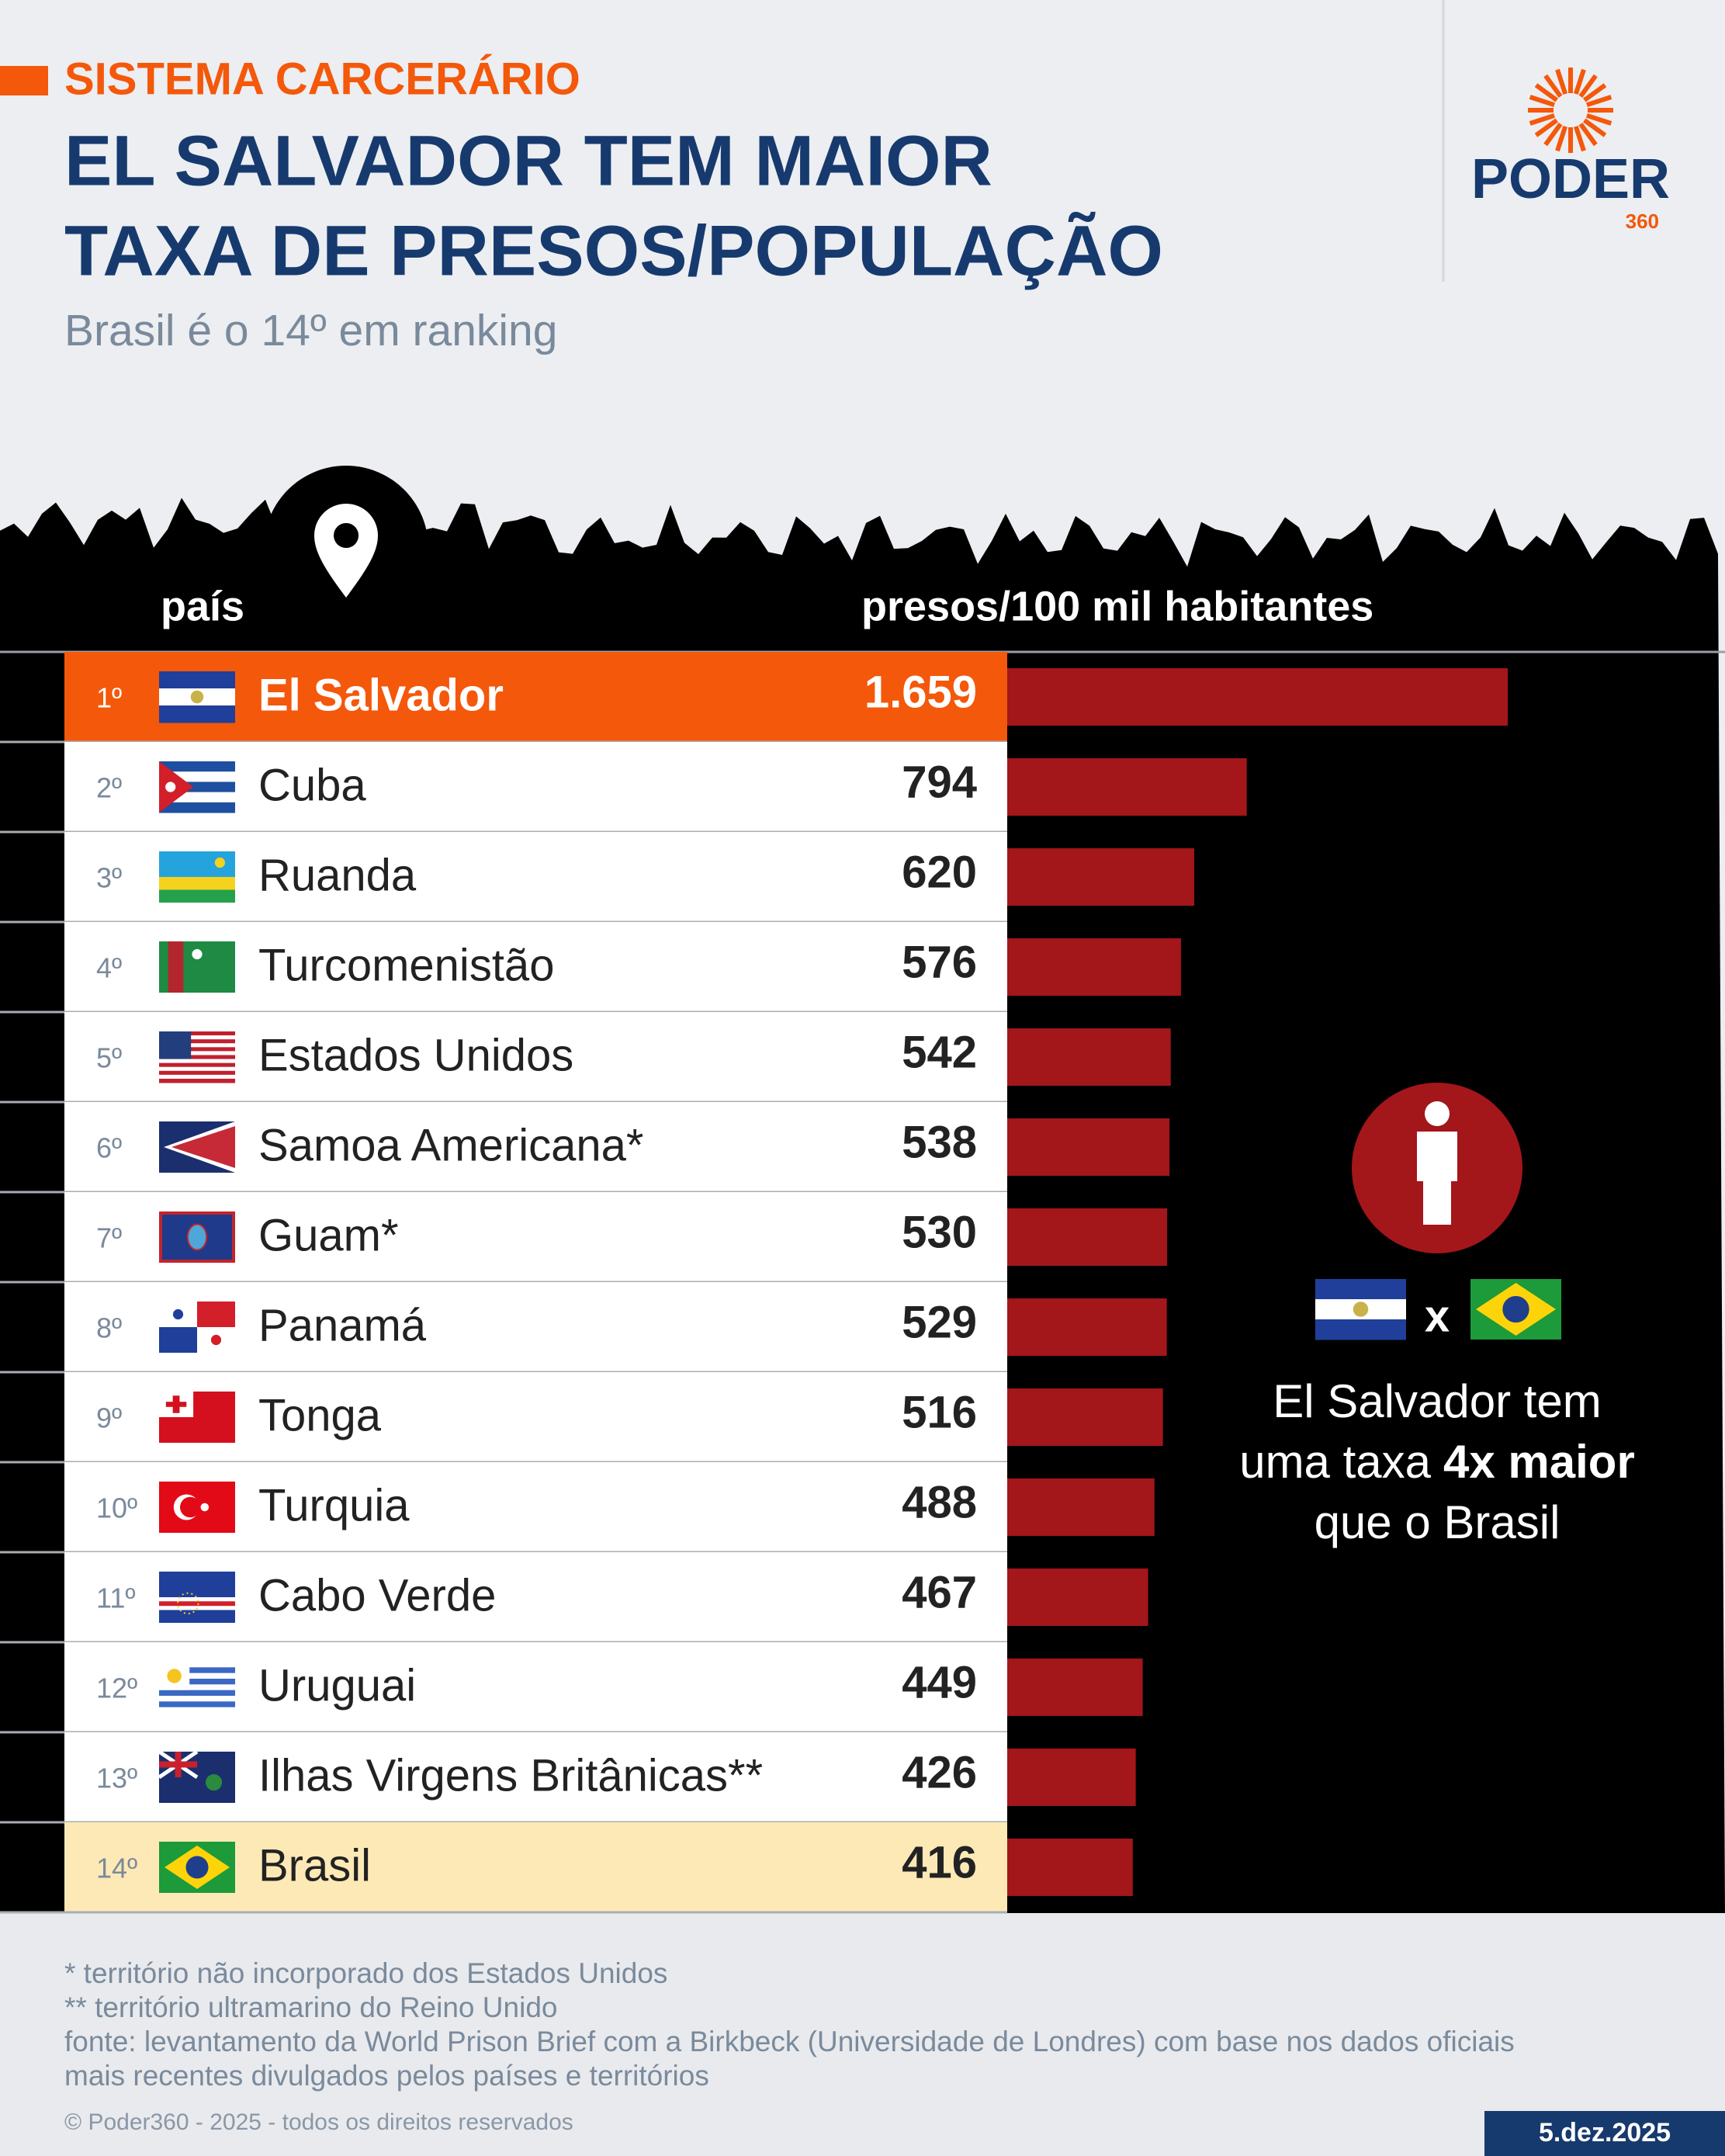 Image resolution: width=1725 pixels, height=2156 pixels. I want to click on flag-globe, so click(1515, 1309).